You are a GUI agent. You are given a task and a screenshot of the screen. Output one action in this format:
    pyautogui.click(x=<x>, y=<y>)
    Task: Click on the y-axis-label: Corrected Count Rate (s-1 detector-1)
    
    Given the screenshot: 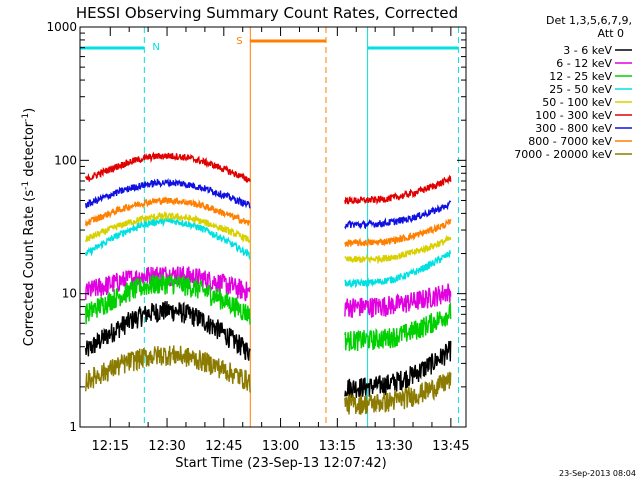 What is the action you would take?
    pyautogui.click(x=29, y=227)
    